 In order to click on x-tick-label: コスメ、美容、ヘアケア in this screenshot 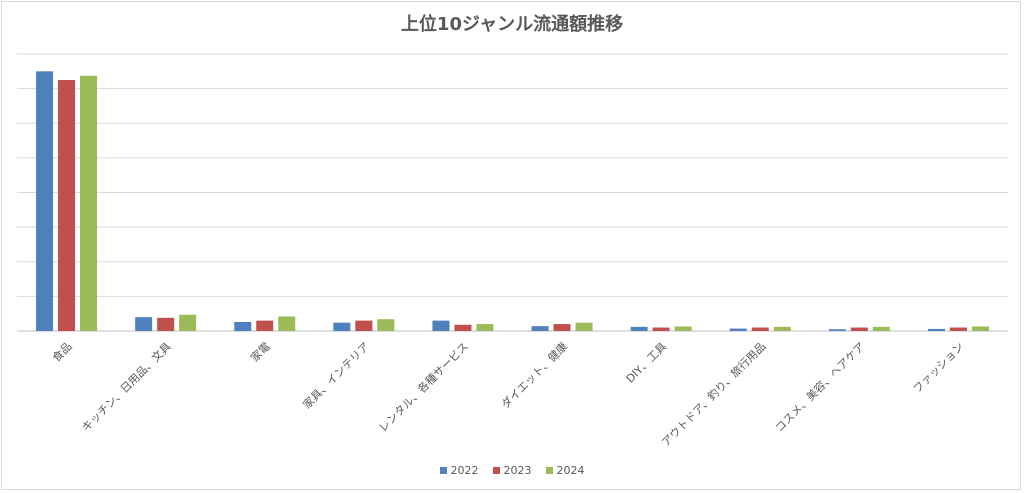, I will do `click(819, 386)`.